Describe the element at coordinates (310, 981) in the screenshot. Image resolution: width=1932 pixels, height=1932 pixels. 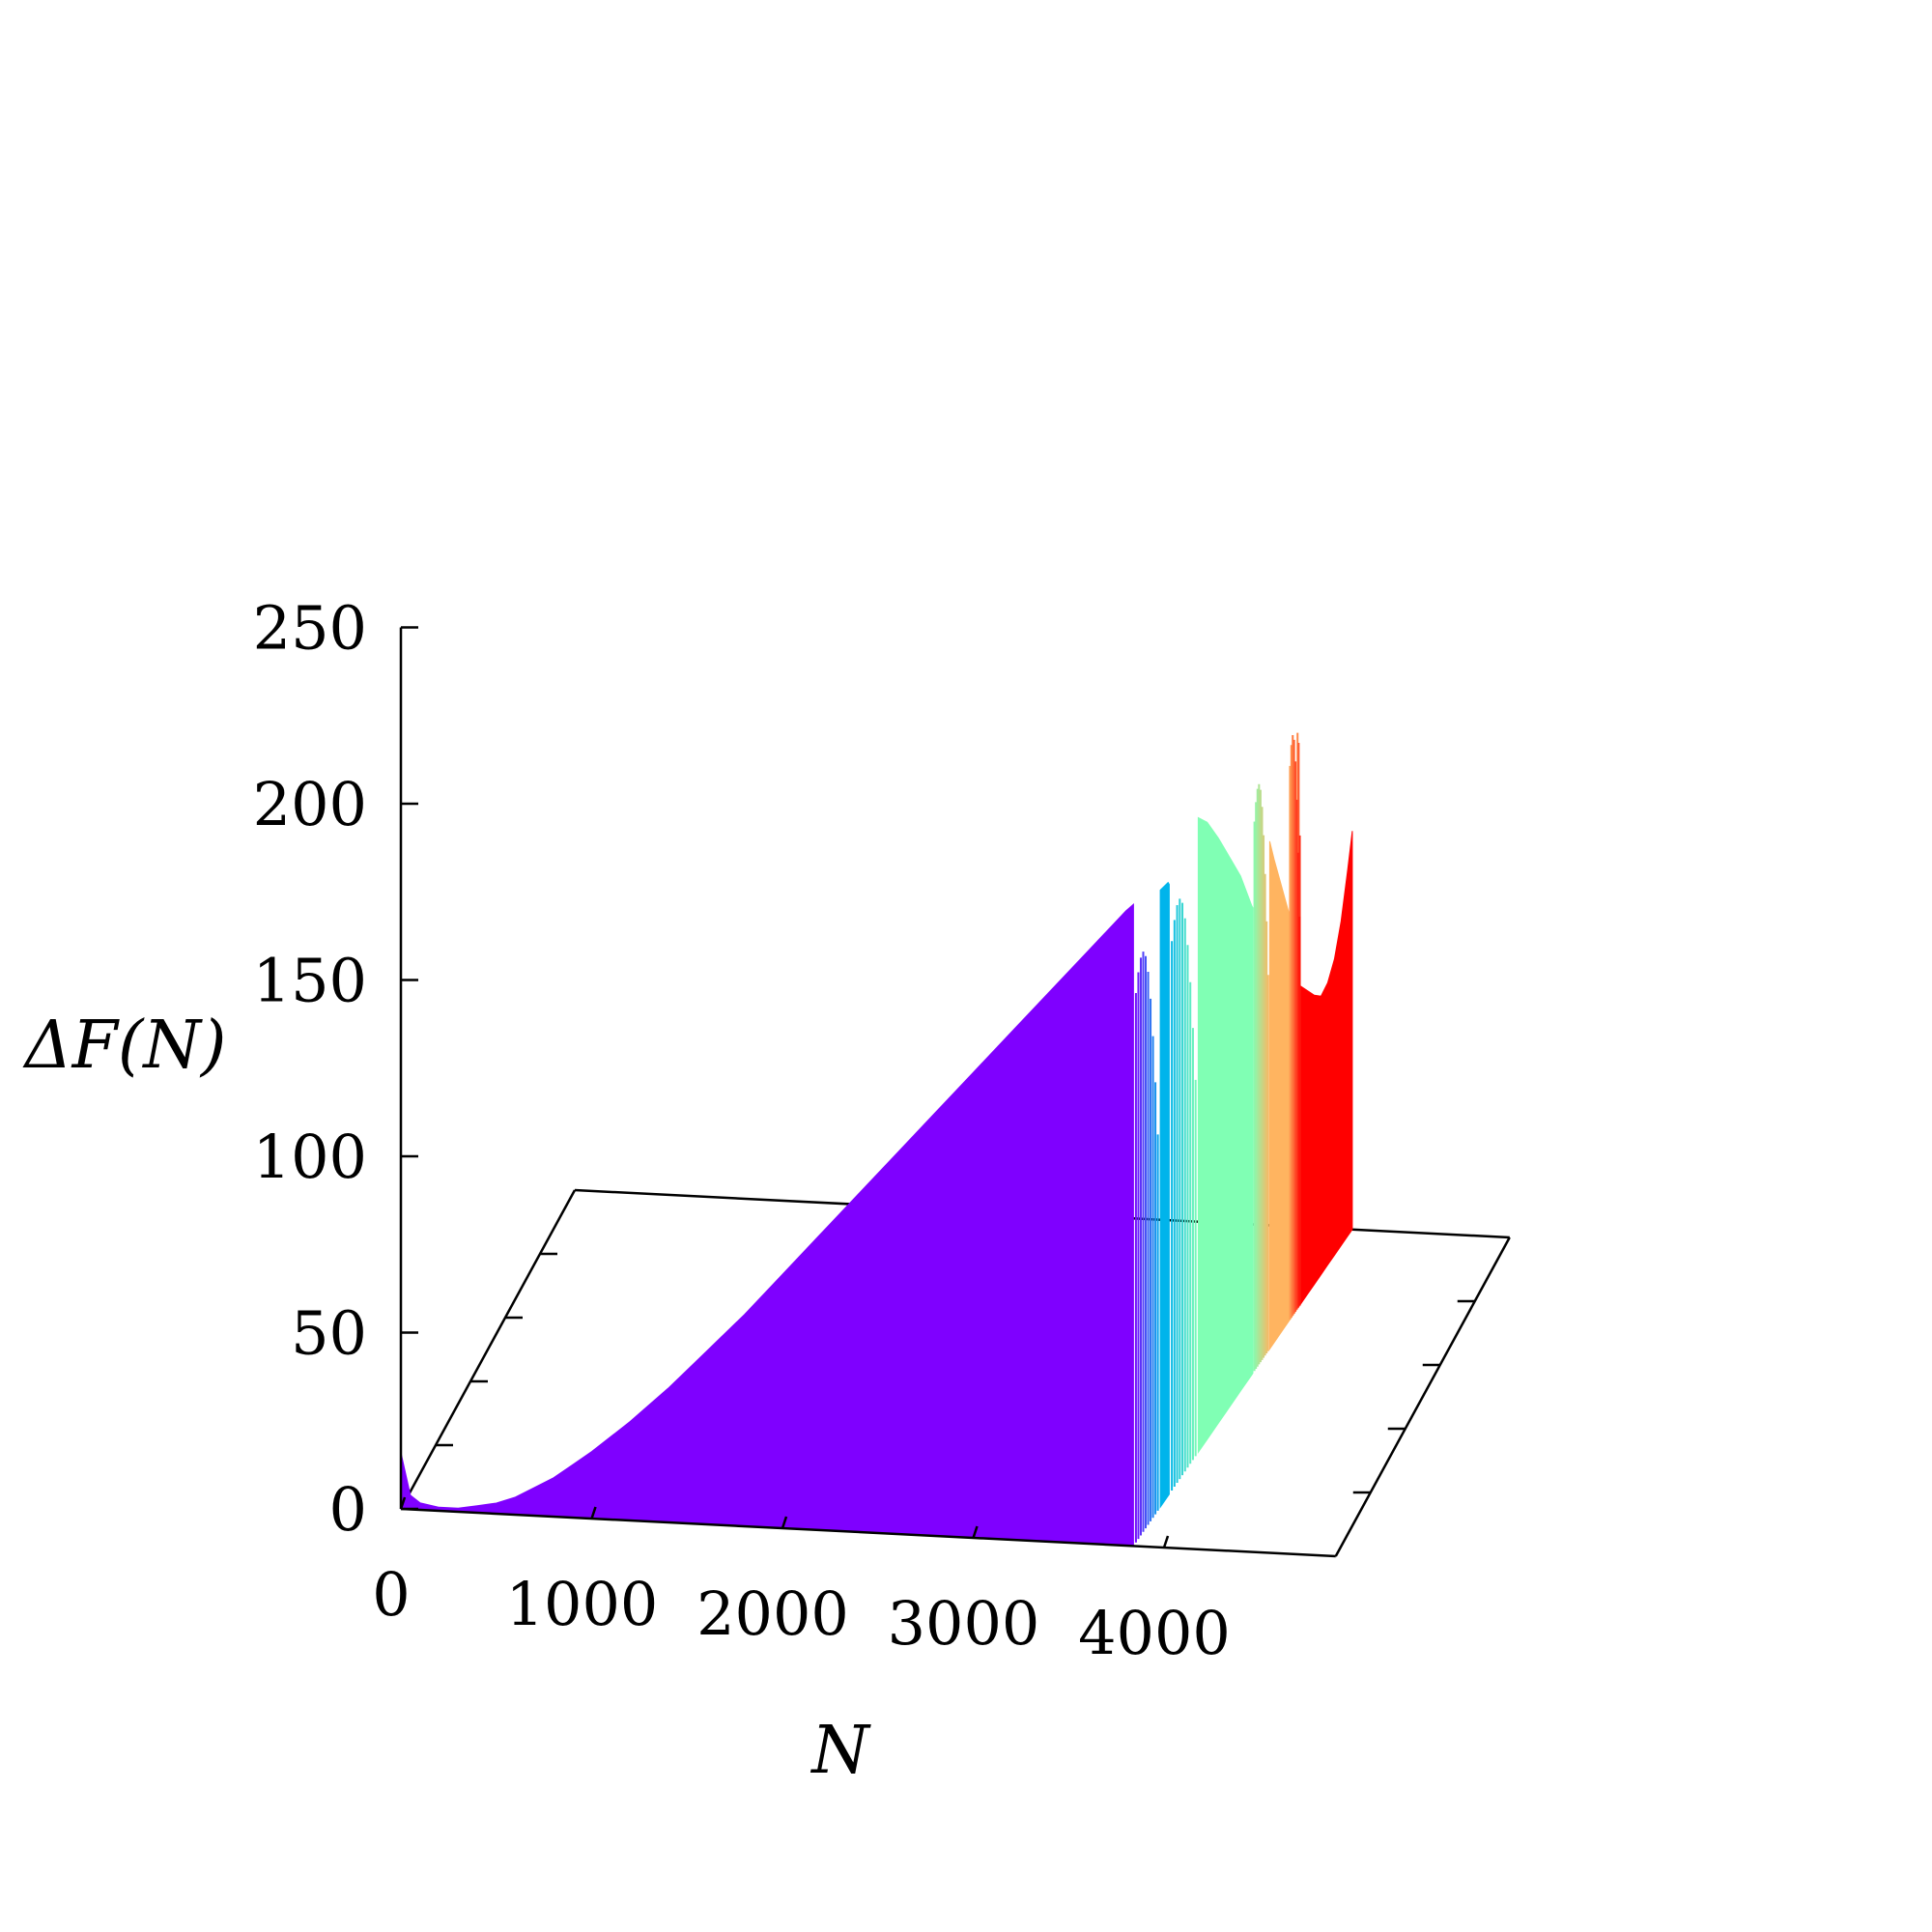
I see `z-tick-label-3: 150` at that location.